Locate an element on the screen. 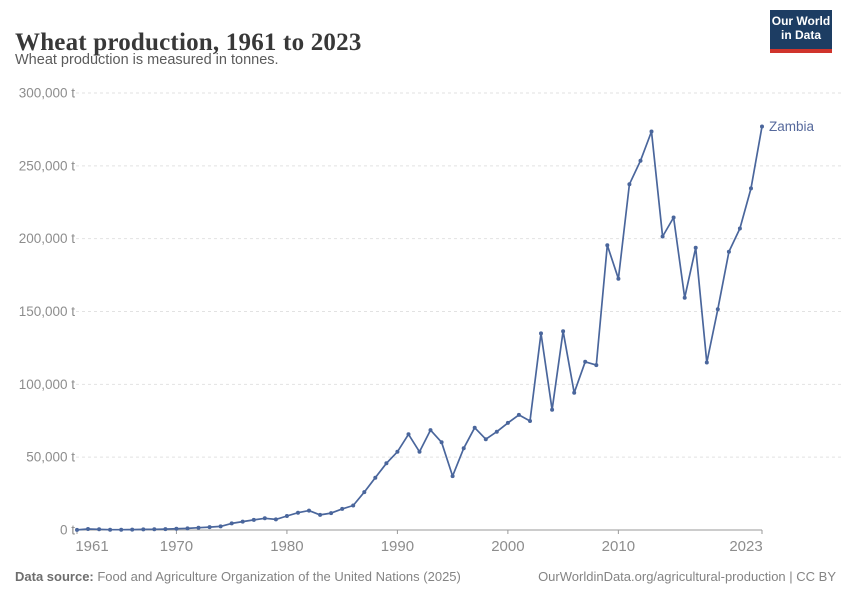 This screenshot has width=850, height=600. y-tick-label: 0 t is located at coordinates (67, 530).